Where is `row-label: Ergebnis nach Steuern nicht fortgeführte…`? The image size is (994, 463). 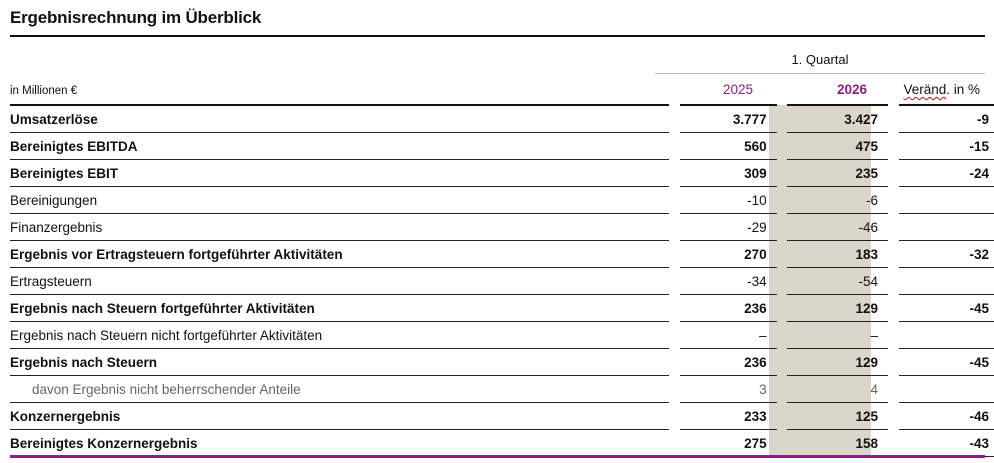 row-label: Ergebnis nach Steuern nicht fortgeführte… is located at coordinates (340, 335).